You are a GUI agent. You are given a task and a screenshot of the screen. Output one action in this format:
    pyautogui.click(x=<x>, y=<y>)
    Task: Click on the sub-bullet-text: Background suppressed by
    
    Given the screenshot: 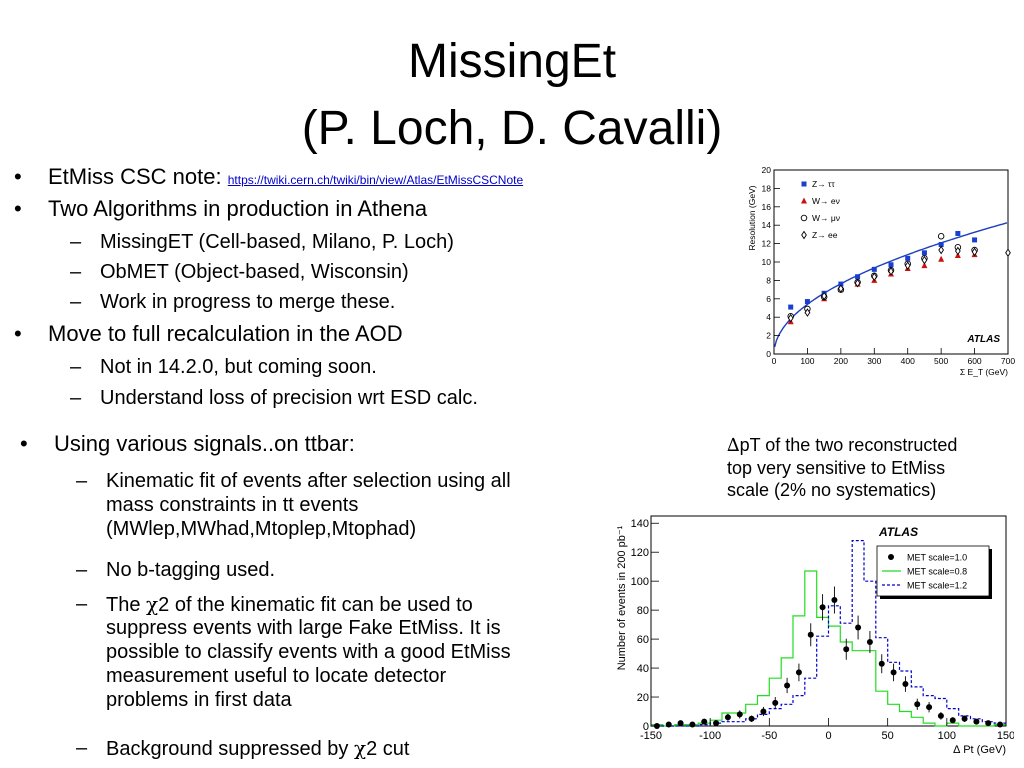 What is the action you would take?
    pyautogui.click(x=230, y=749)
    